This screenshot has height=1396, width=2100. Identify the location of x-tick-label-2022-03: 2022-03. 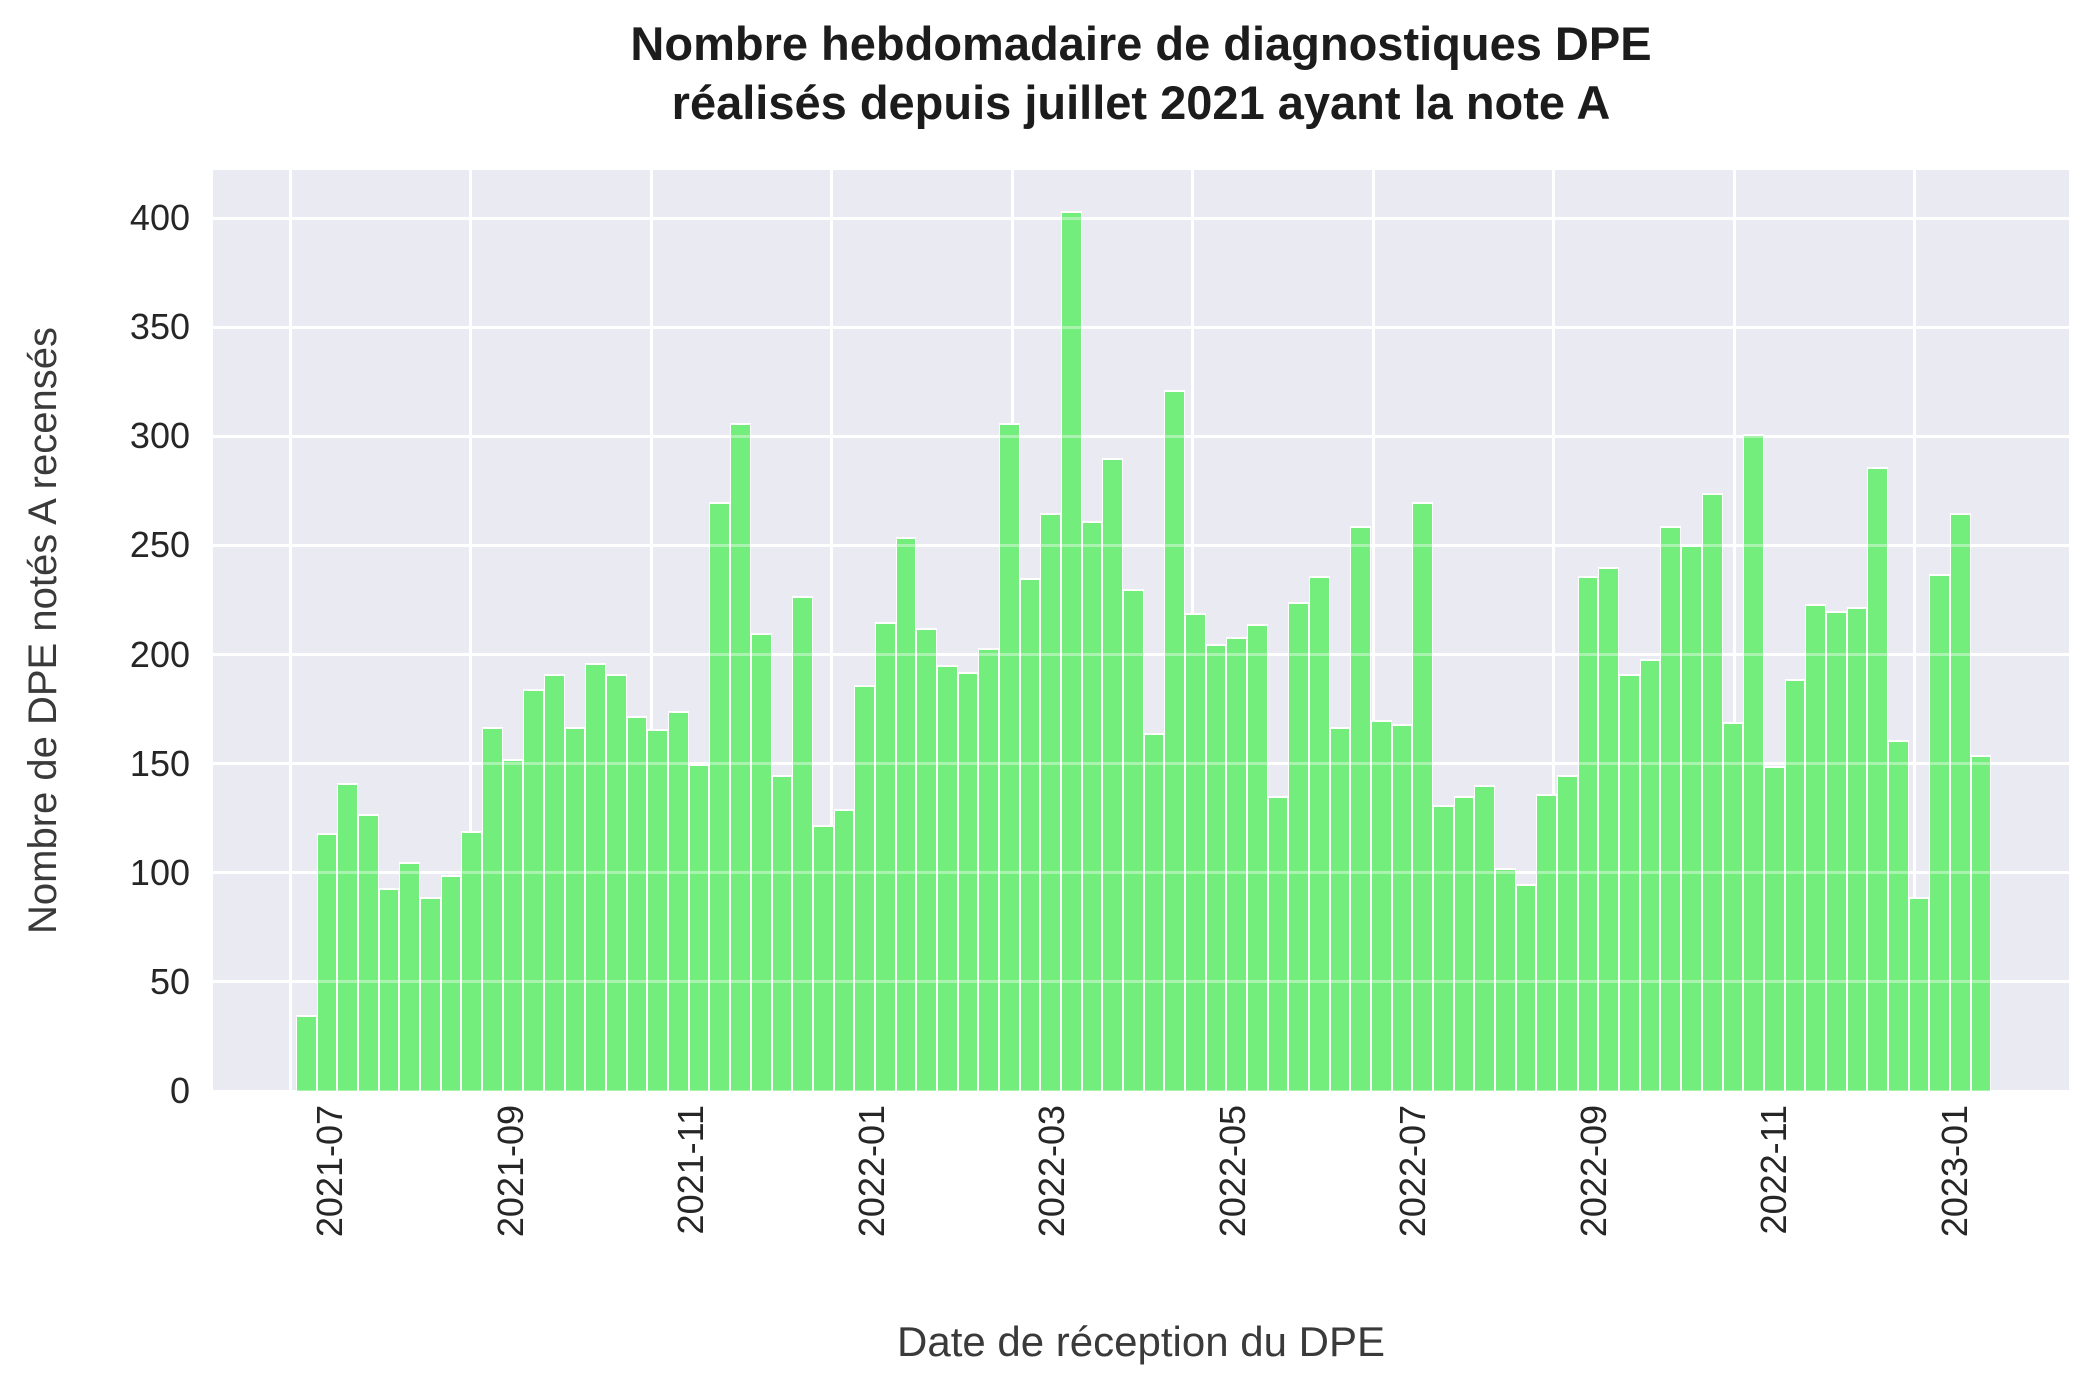
(1051, 1171).